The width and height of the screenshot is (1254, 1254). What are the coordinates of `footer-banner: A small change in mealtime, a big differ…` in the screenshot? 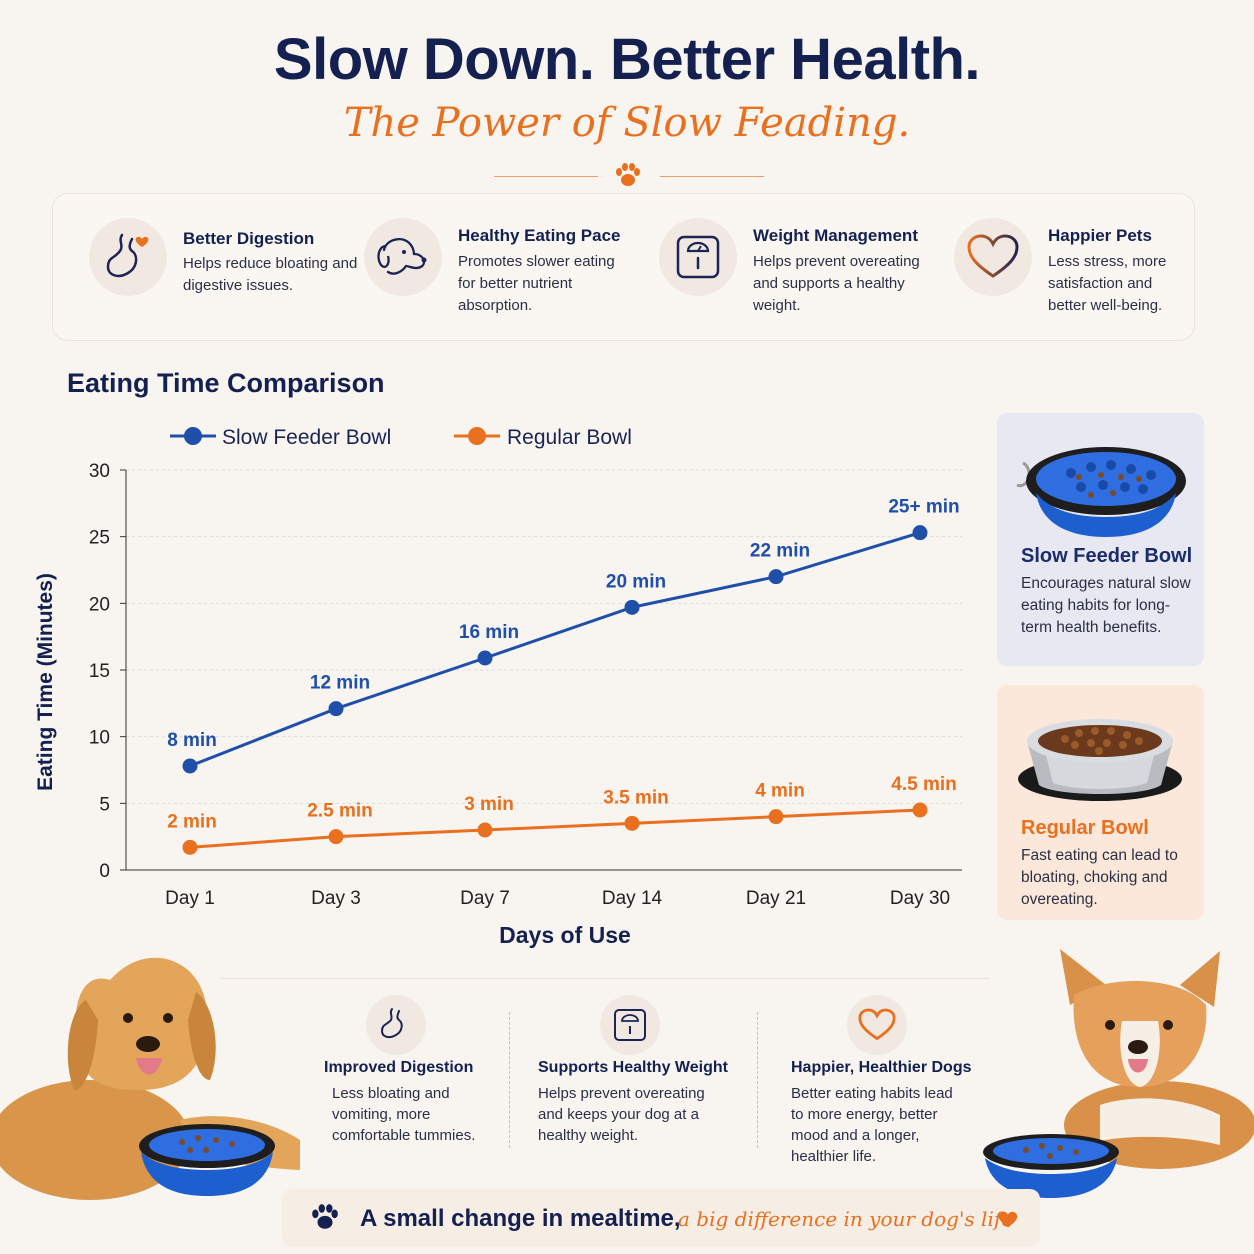 It's located at (661, 1218).